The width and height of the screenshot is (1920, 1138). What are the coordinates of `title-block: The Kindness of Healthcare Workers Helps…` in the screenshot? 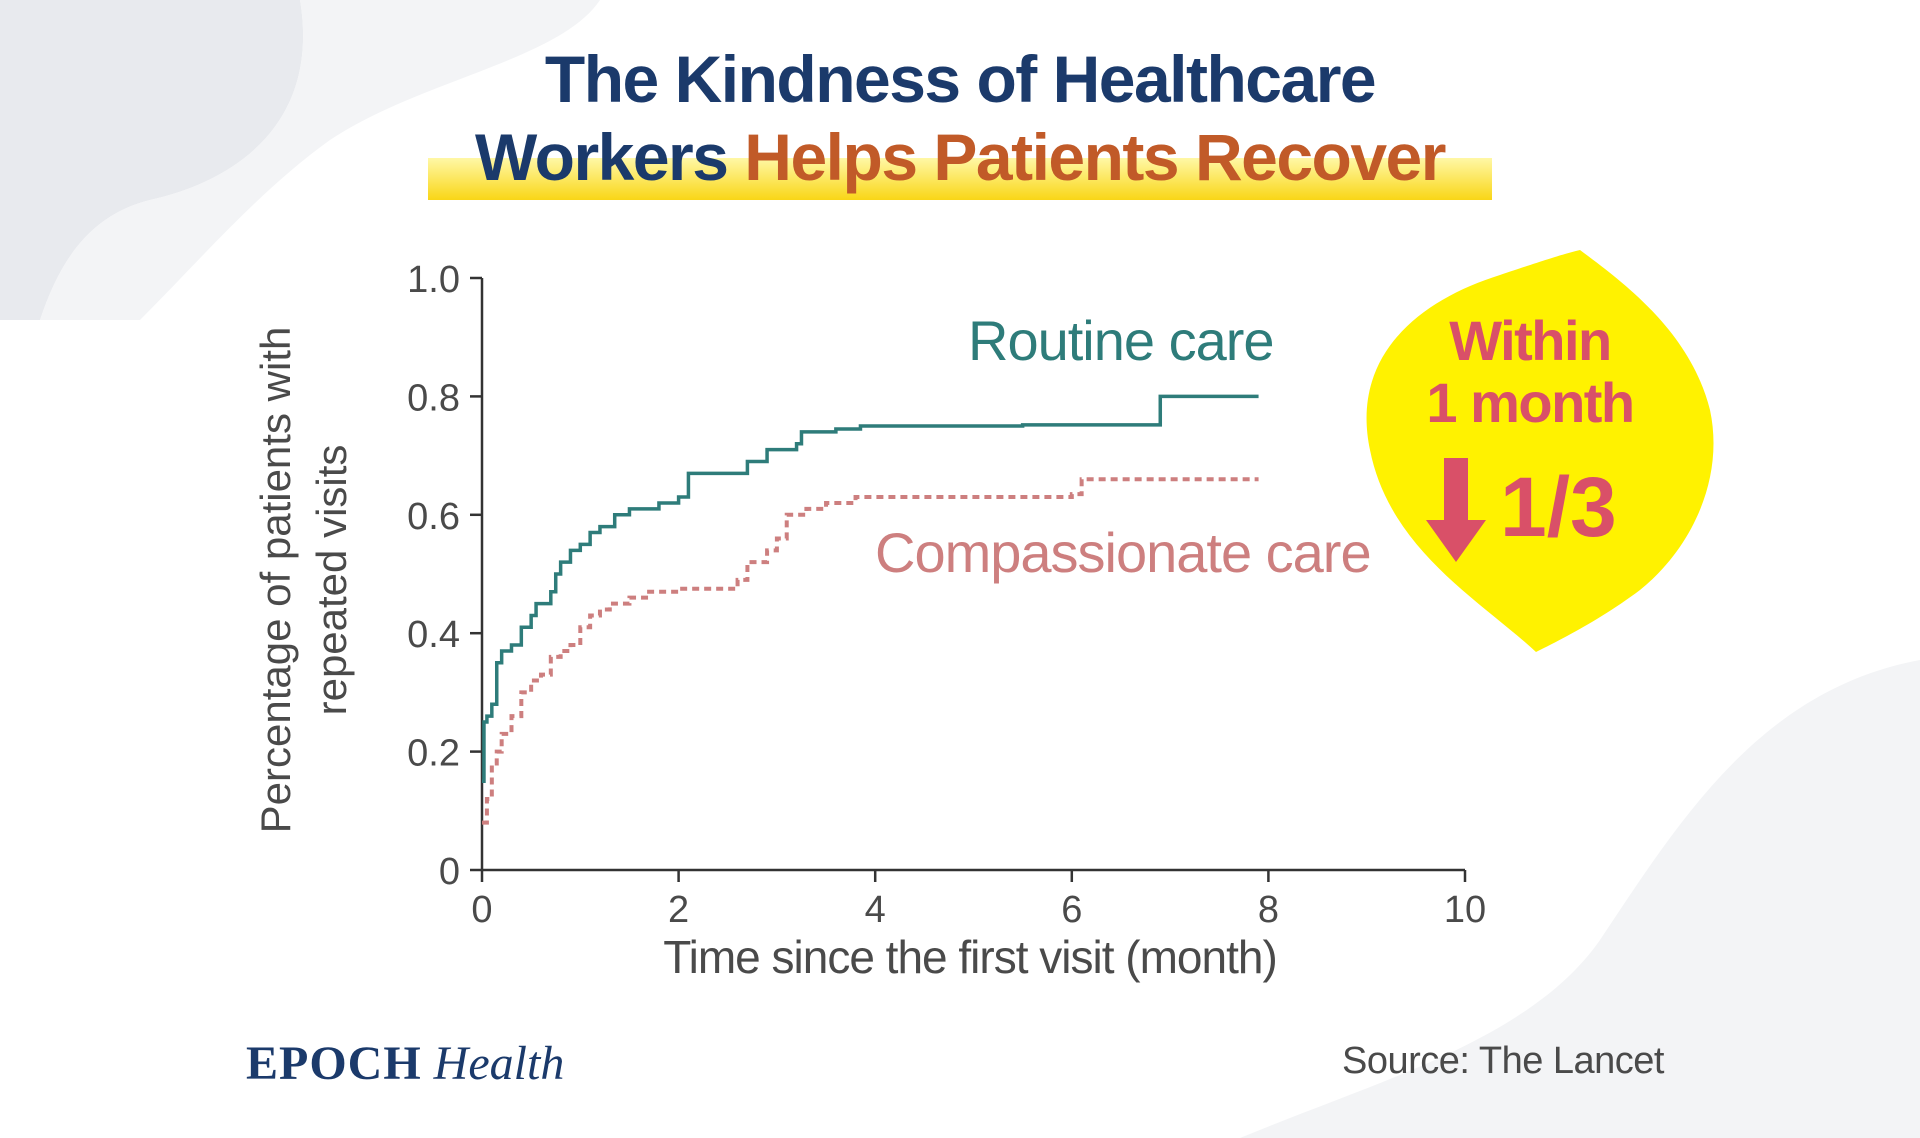 It's located at (960, 118).